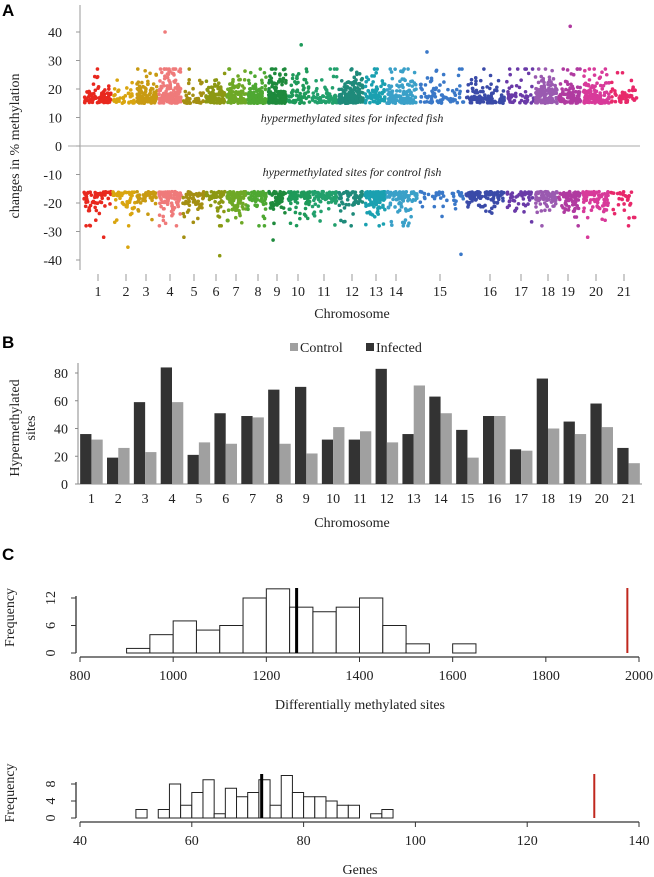  What do you see at coordinates (333, 499) in the screenshot?
I see `x-tick-label: 10` at bounding box center [333, 499].